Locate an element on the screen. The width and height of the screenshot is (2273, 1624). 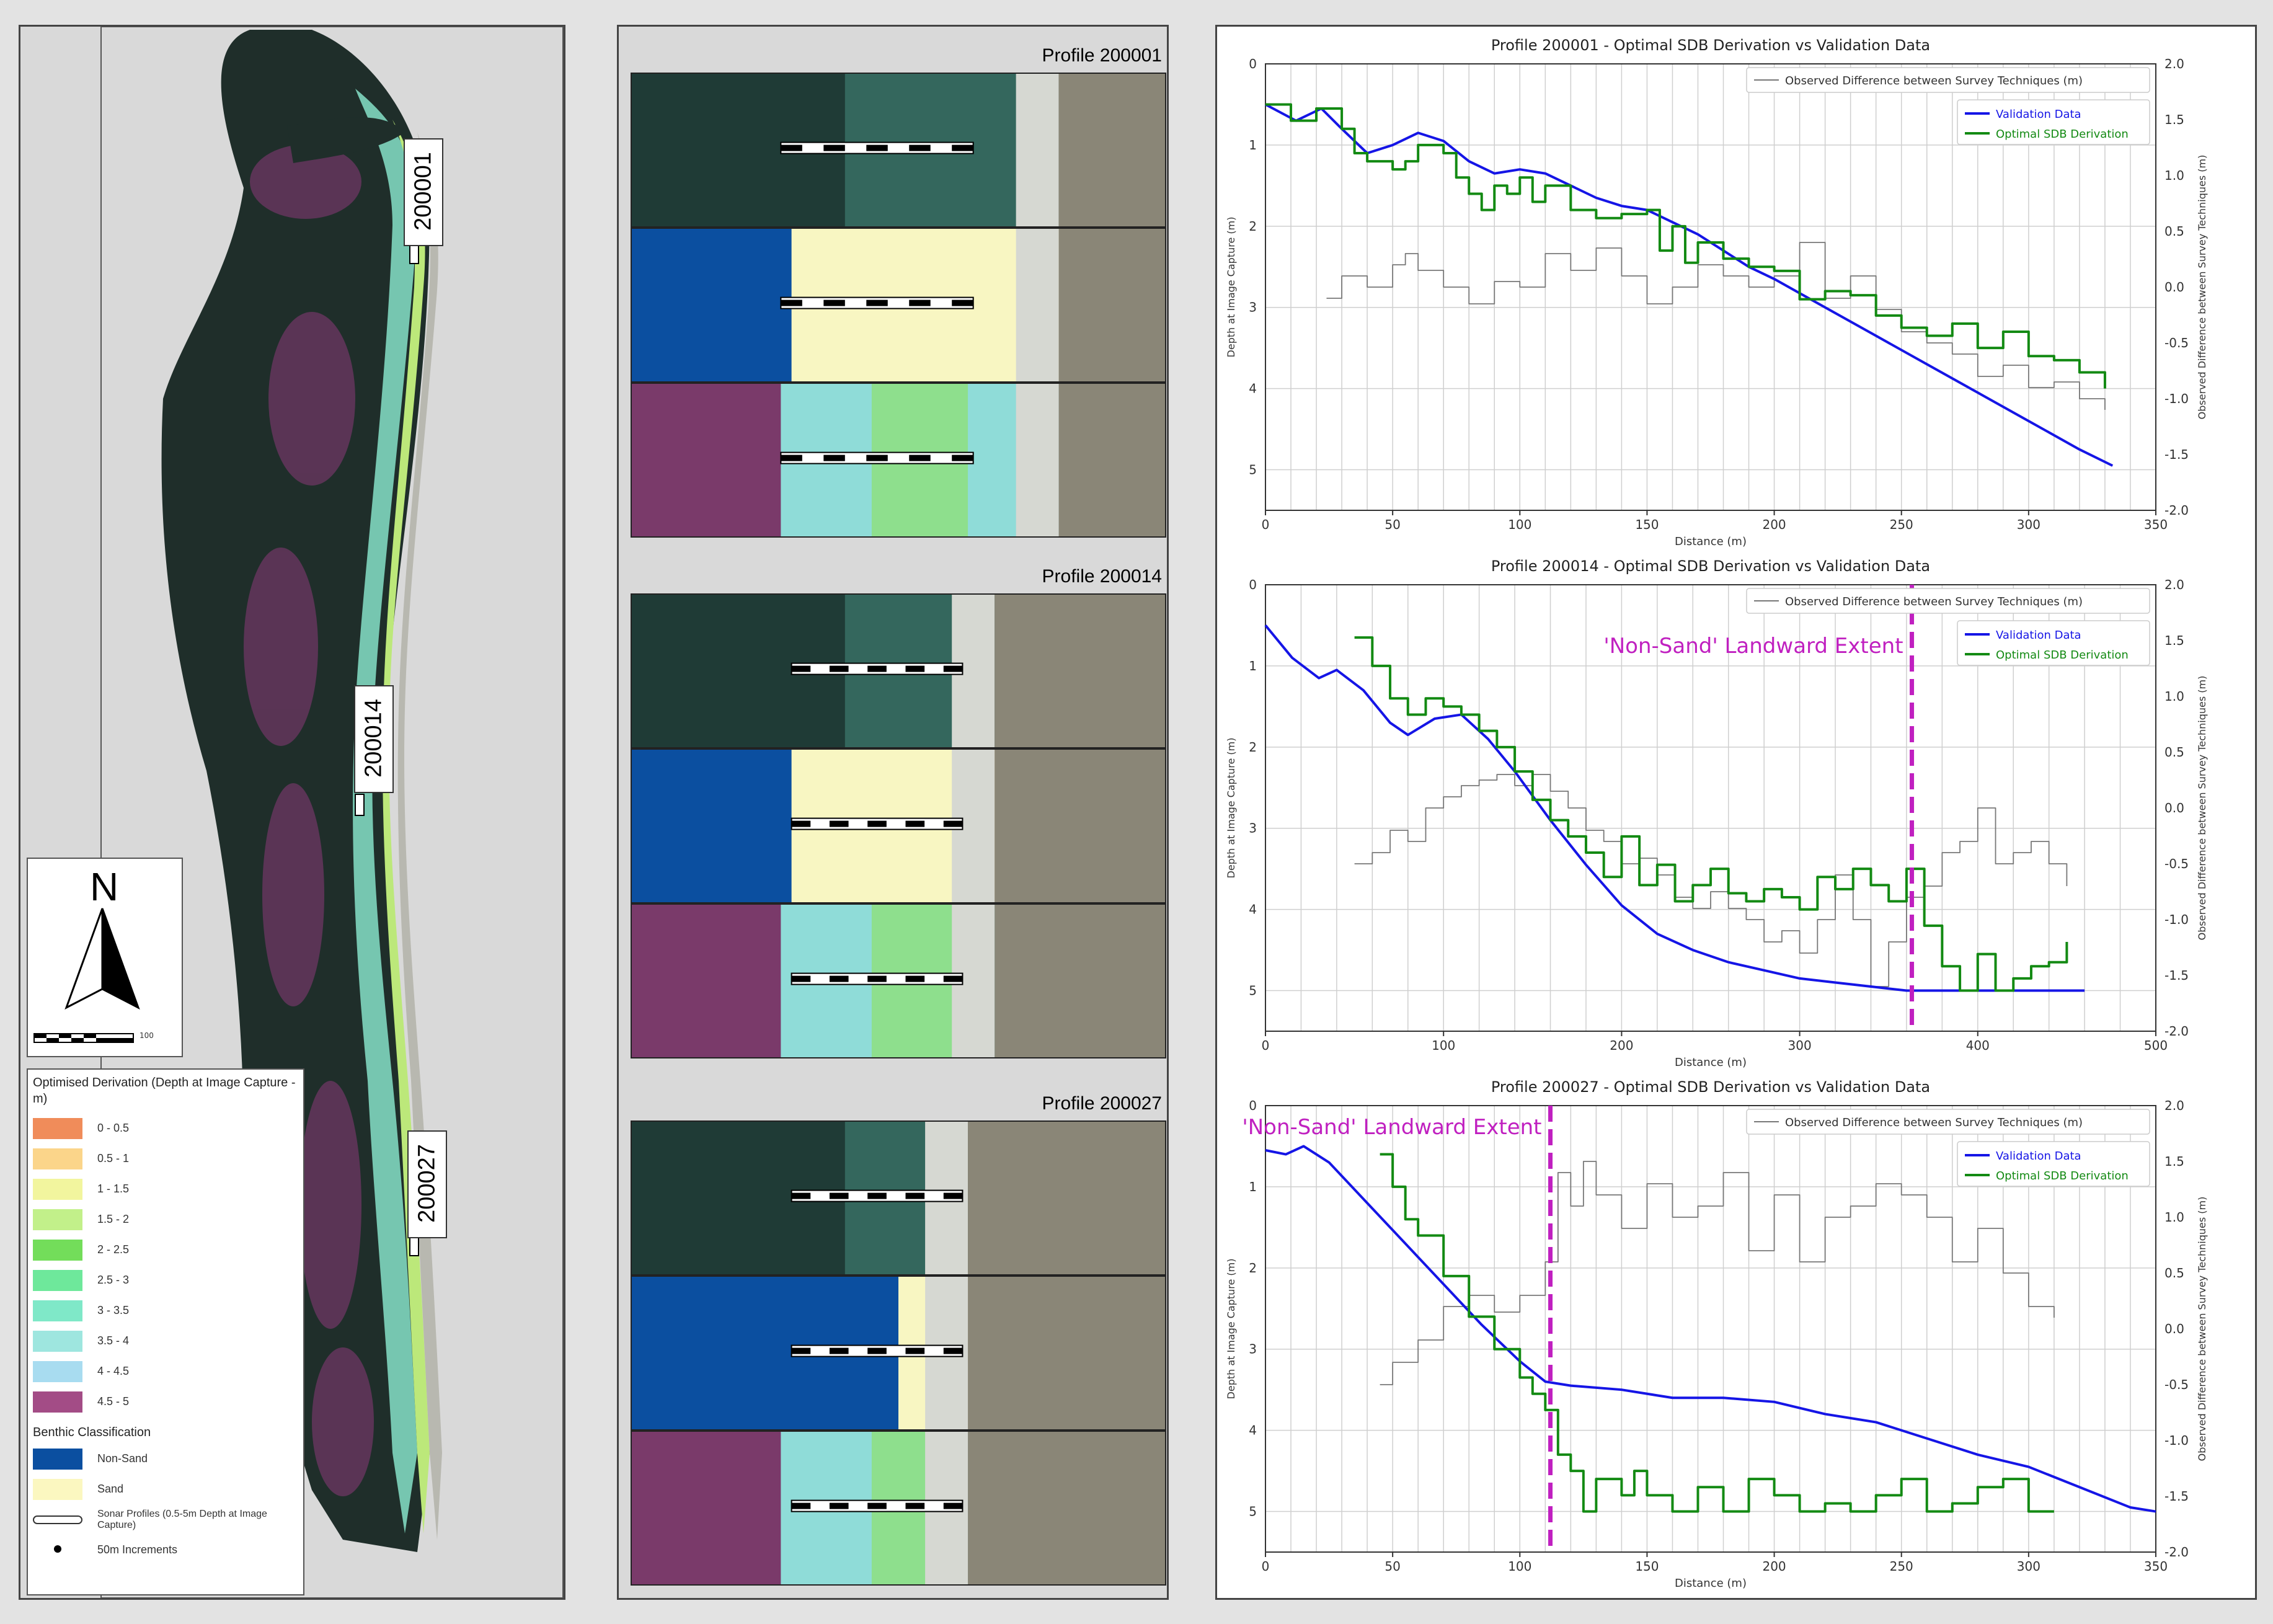
depth-class-row: 2.5 - 3 is located at coordinates (168, 1280).